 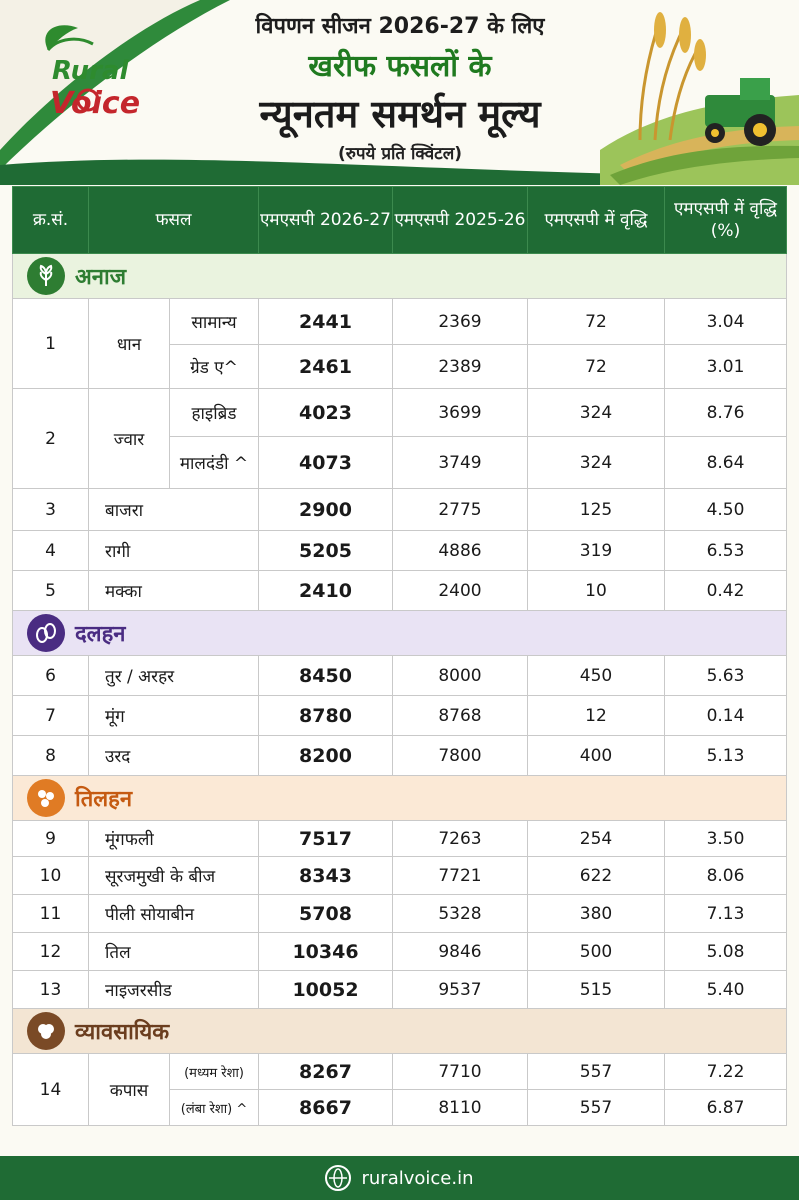 I want to click on section-cell: दलहन, so click(x=399, y=633).